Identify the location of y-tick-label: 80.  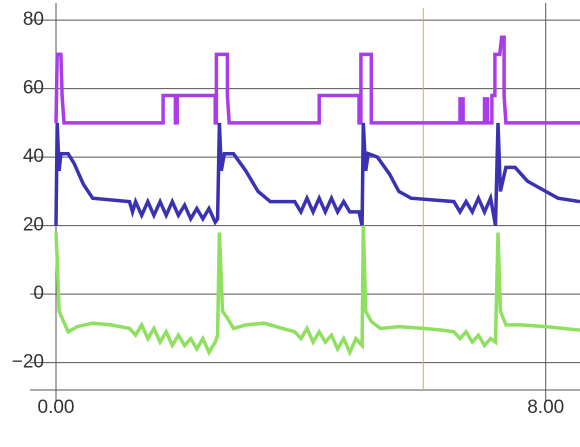
(33, 19).